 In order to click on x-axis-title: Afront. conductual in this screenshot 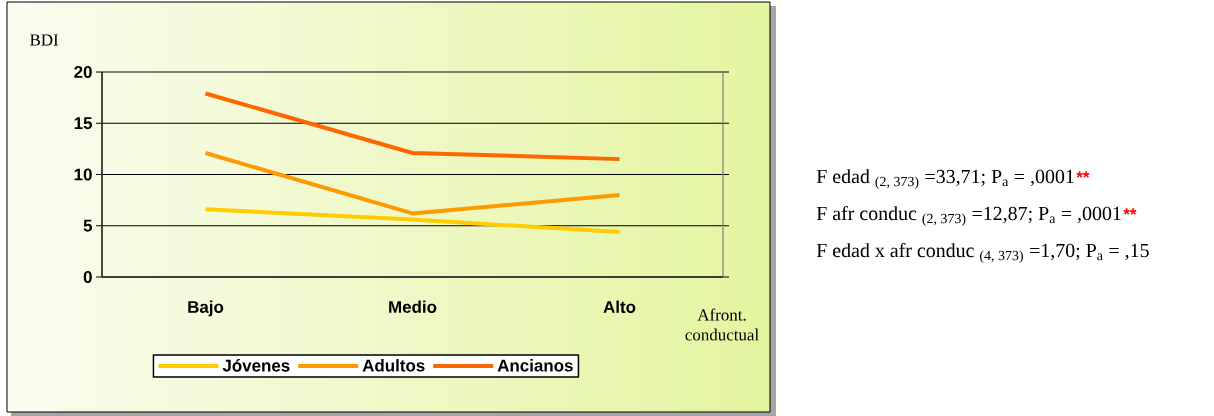, I will do `click(722, 324)`.